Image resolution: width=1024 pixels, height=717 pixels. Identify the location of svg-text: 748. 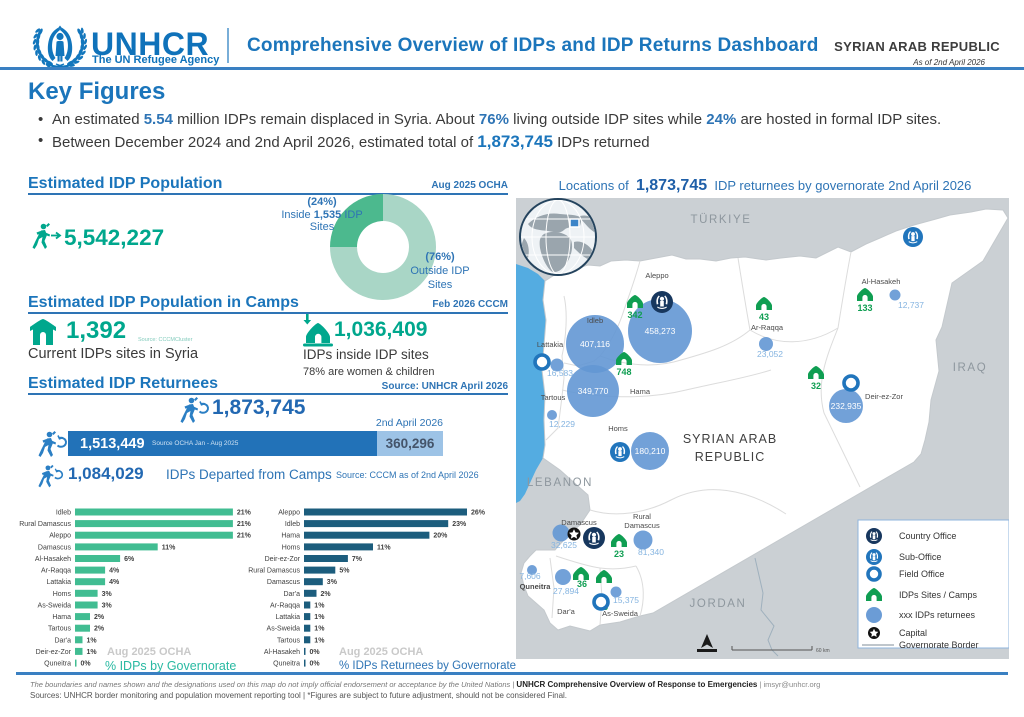
(623, 372).